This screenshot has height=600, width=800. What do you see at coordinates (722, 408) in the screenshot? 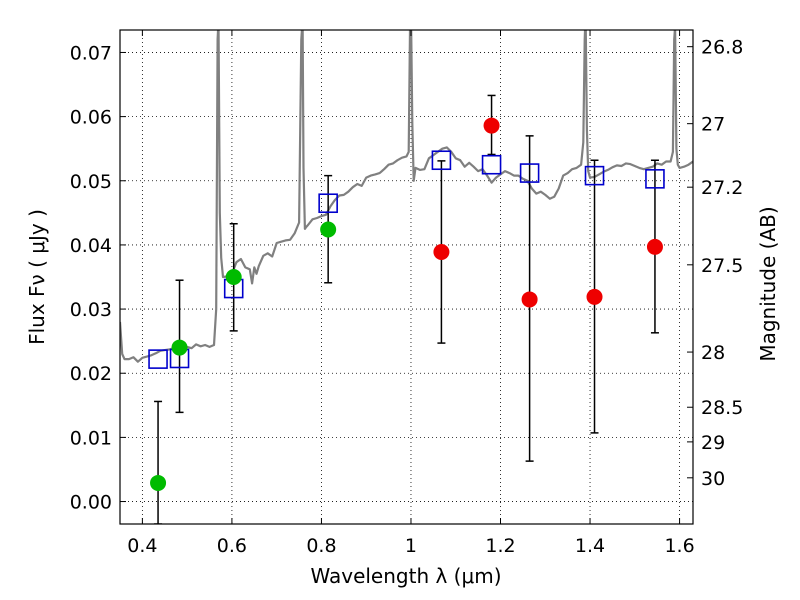
I see `y2-tick-label: 28.5` at bounding box center [722, 408].